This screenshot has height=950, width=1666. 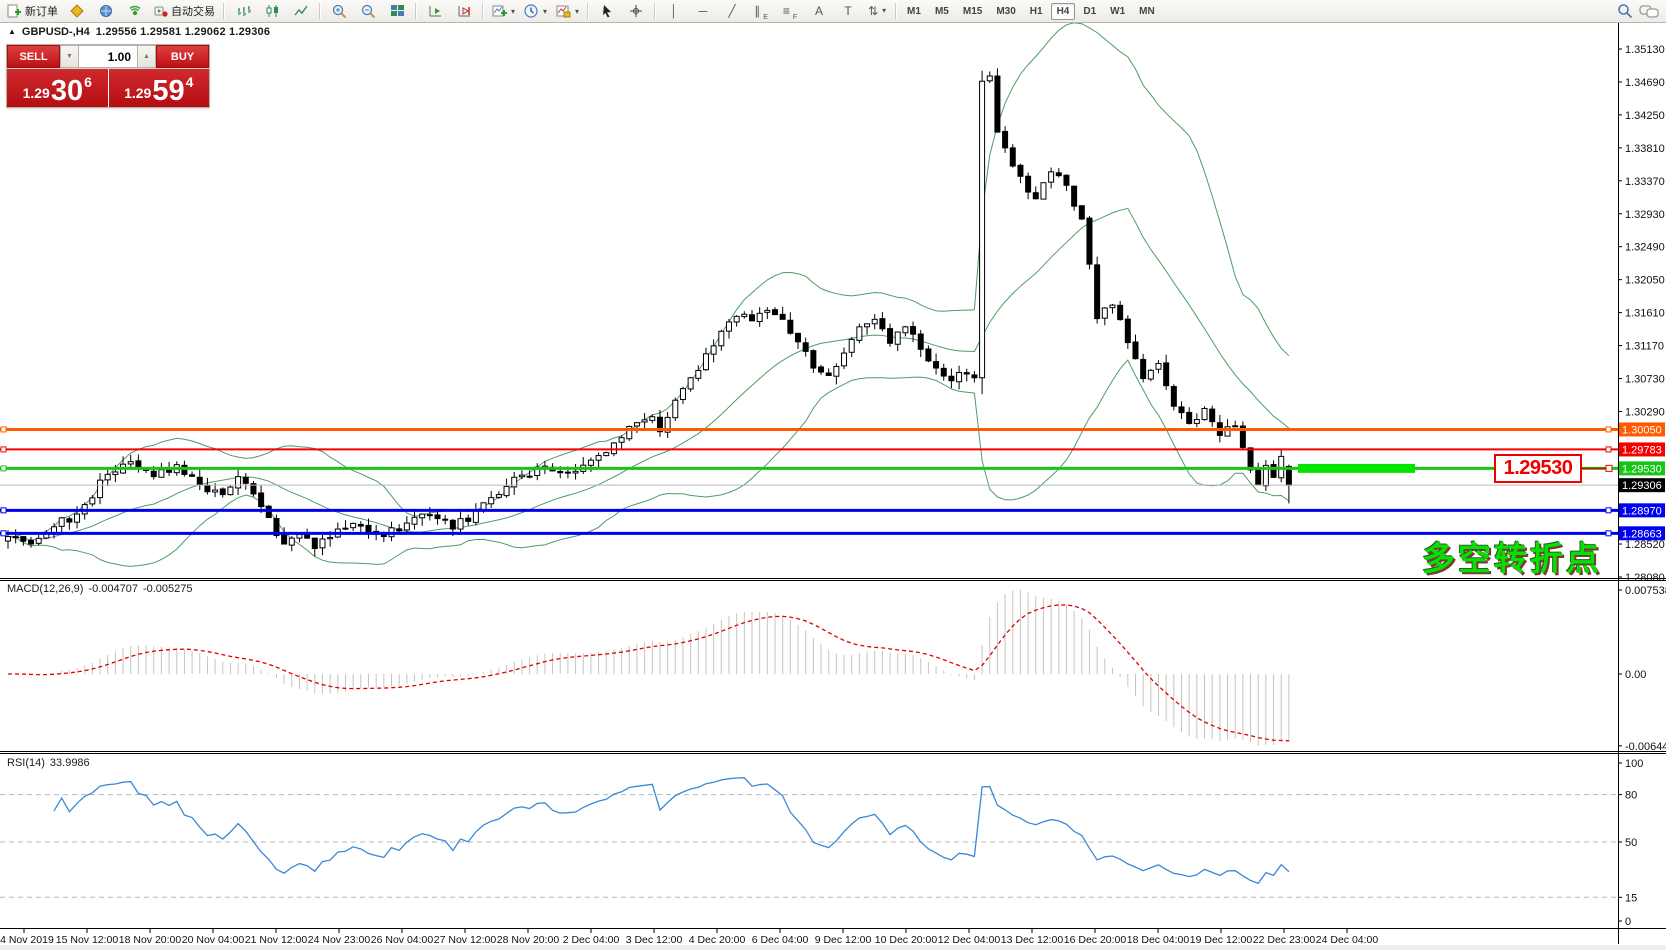 I want to click on tile-windows-button, so click(x=397, y=11).